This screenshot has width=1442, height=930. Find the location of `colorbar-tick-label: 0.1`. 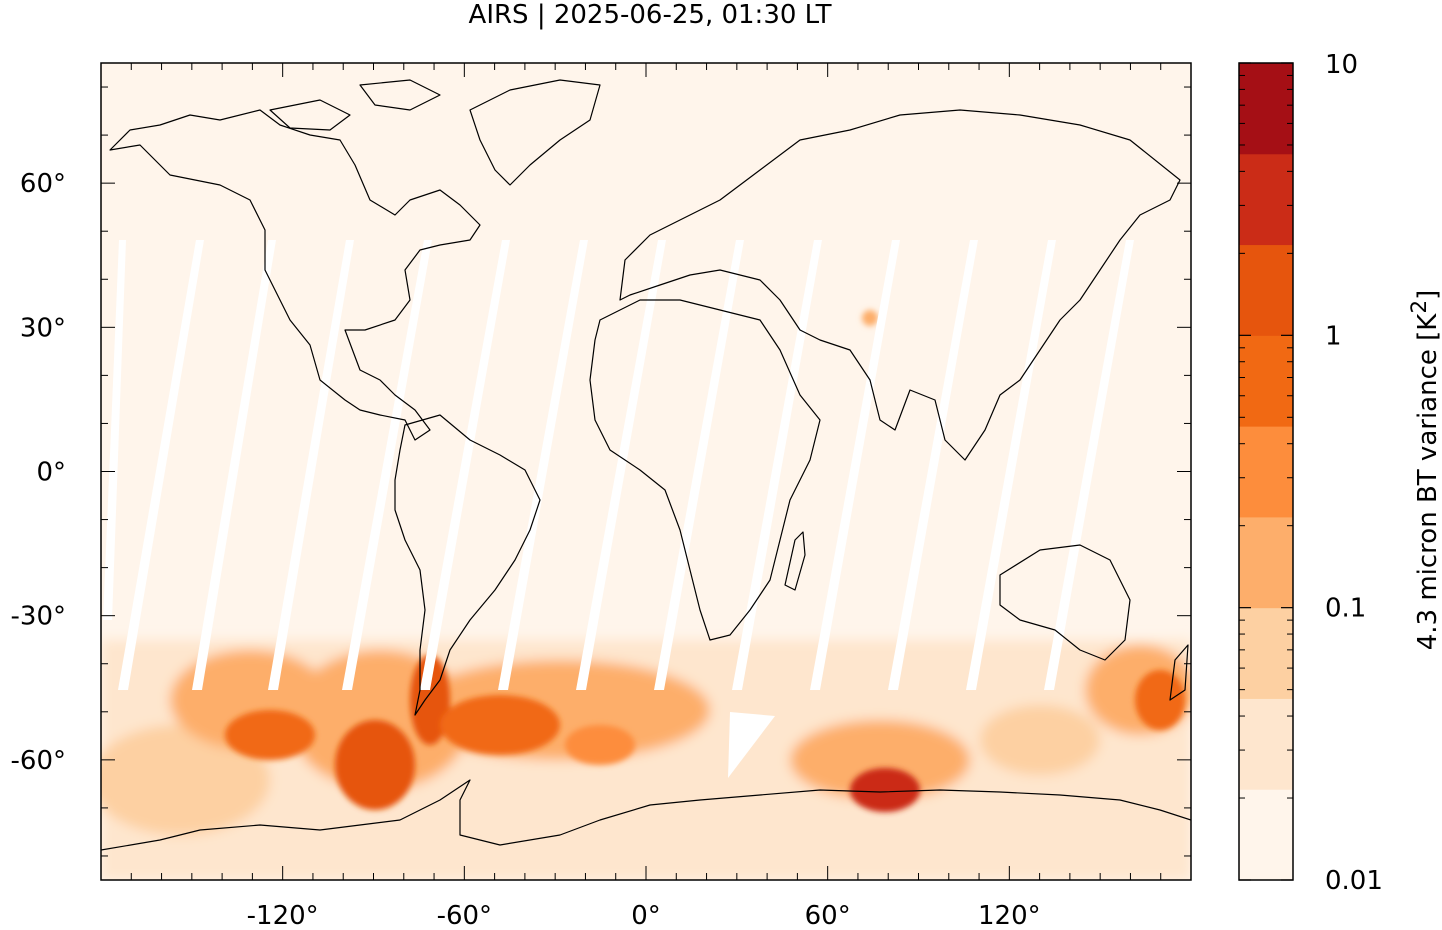

colorbar-tick-label: 0.1 is located at coordinates (1345, 609).